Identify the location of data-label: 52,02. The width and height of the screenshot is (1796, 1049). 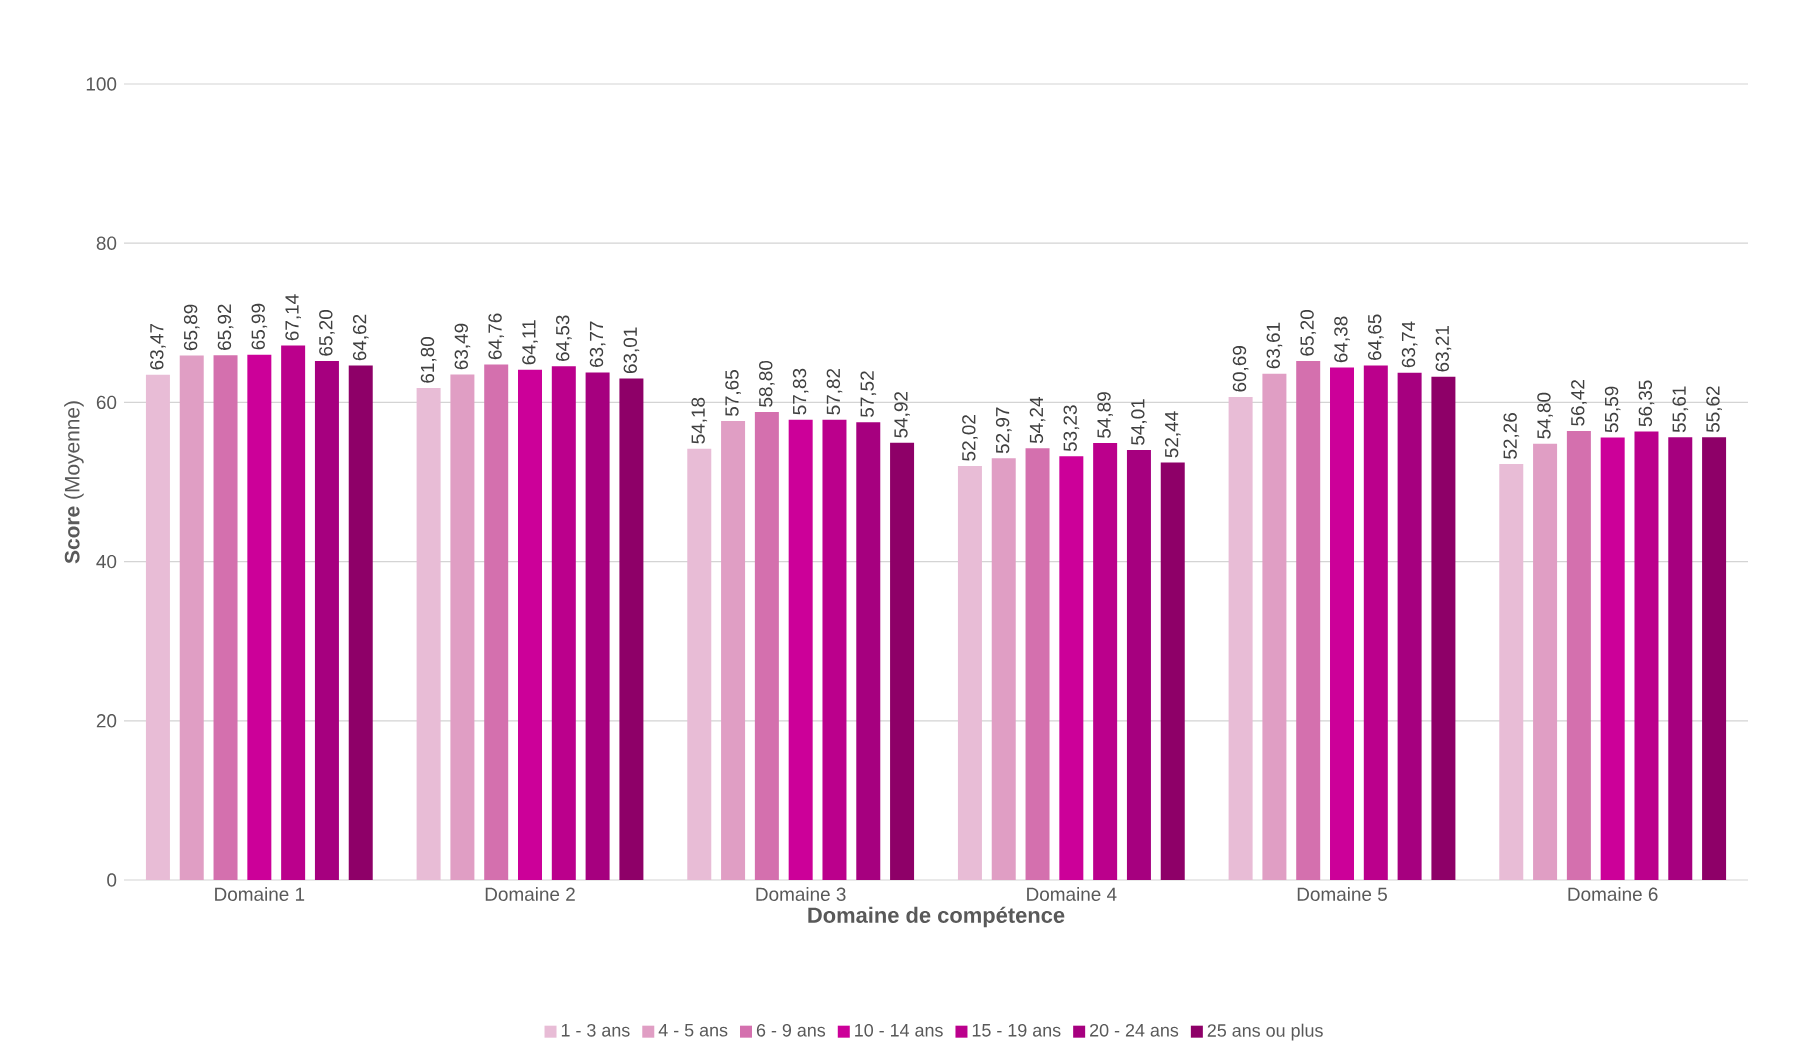
(970, 438).